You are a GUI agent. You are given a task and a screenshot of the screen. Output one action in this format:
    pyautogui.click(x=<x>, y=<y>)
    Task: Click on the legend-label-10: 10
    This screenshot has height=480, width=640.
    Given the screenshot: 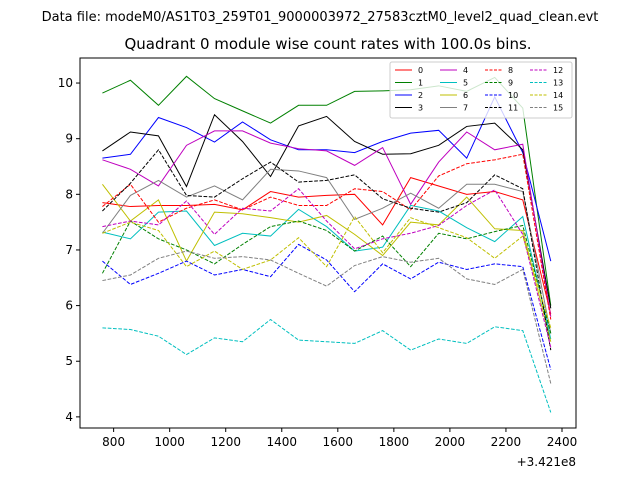 What is the action you would take?
    pyautogui.click(x=513, y=95)
    